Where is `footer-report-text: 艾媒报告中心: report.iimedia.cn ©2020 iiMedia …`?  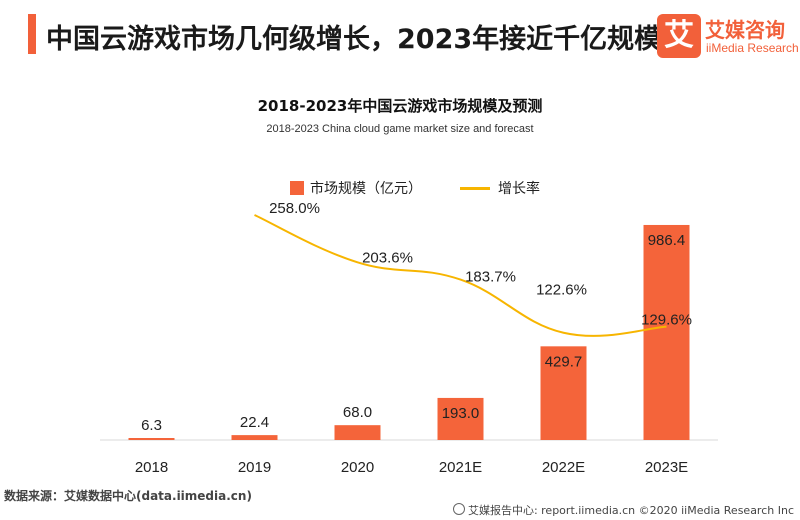 footer-report-text: 艾媒报告中心: report.iimedia.cn ©2020 iiMedia … is located at coordinates (630, 510).